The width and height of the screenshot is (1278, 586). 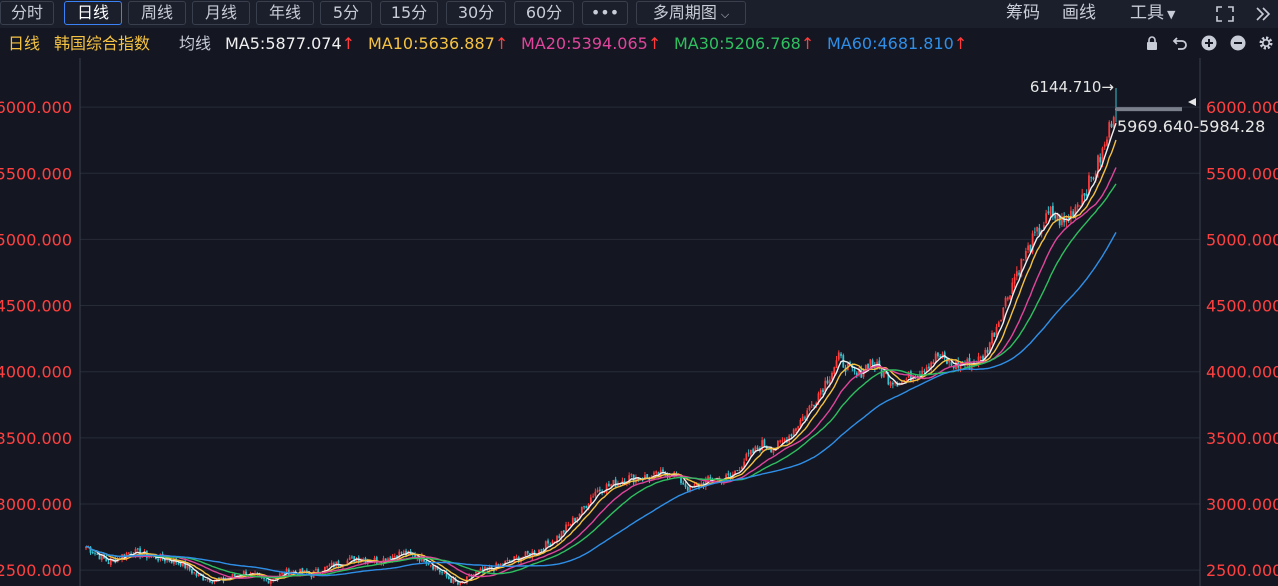 I want to click on tab-label: 分时, so click(x=26, y=12).